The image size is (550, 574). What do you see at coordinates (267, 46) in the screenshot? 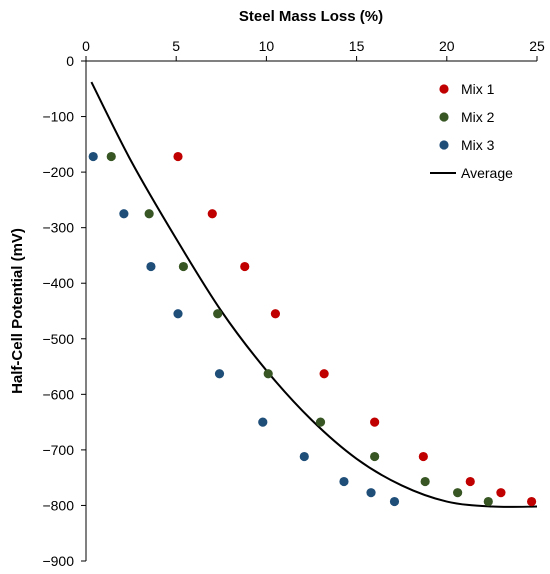
I see `x-tick-label: 10` at bounding box center [267, 46].